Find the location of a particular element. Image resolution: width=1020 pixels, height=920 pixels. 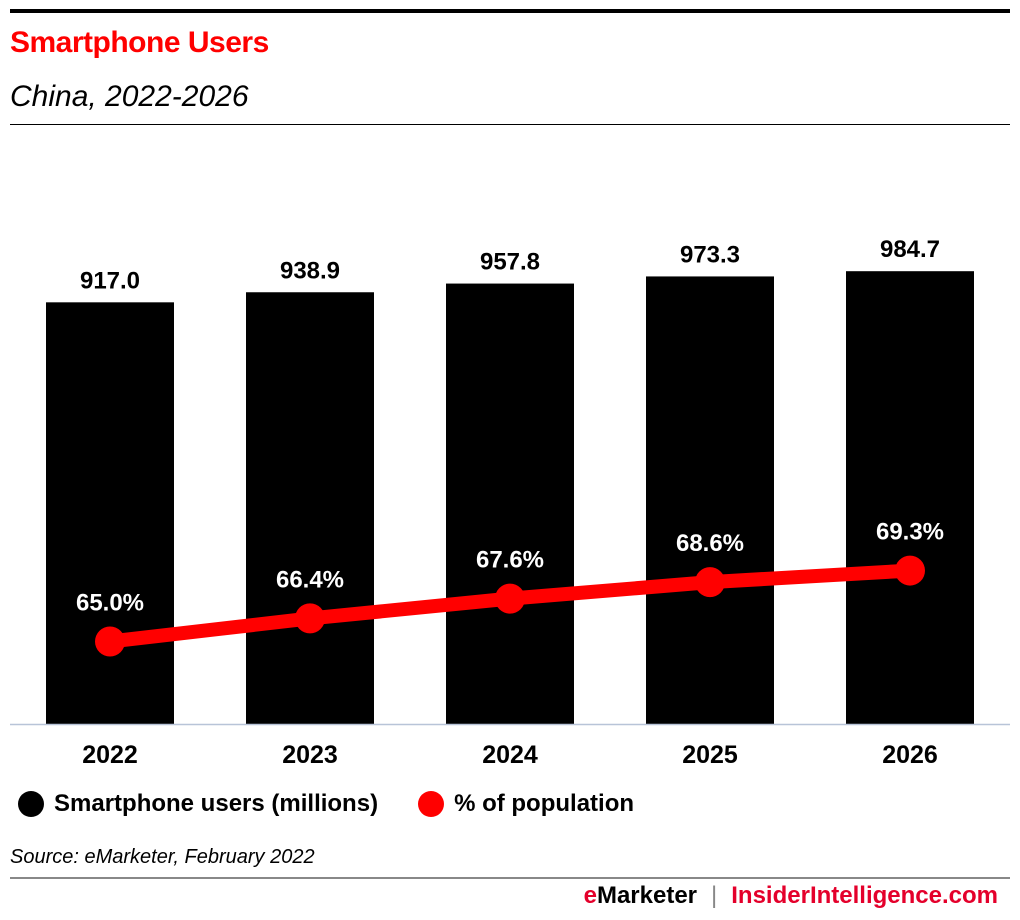

population-point-2026 is located at coordinates (910, 570).